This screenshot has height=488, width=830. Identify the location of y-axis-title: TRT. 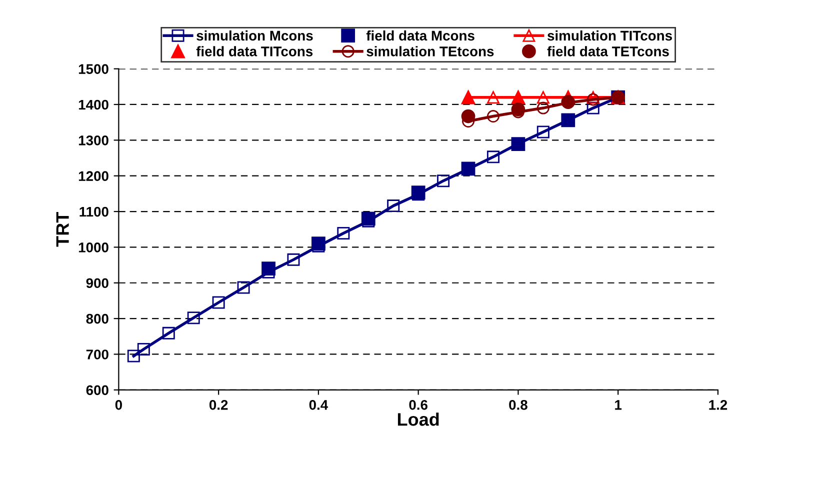
(62, 229).